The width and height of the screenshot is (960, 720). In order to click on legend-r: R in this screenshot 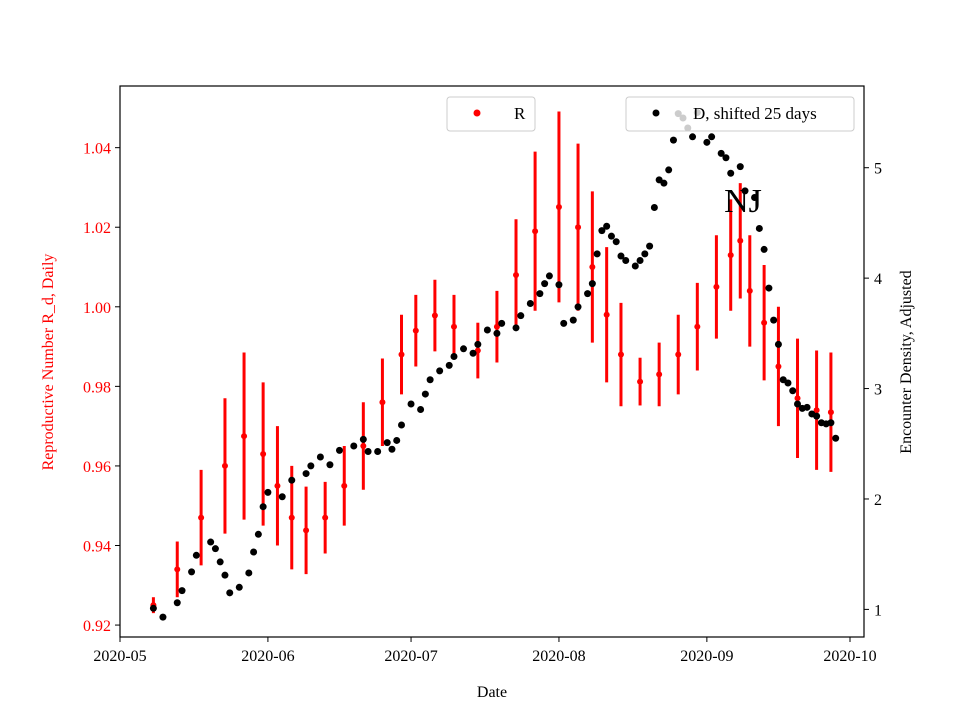, I will do `click(491, 114)`.